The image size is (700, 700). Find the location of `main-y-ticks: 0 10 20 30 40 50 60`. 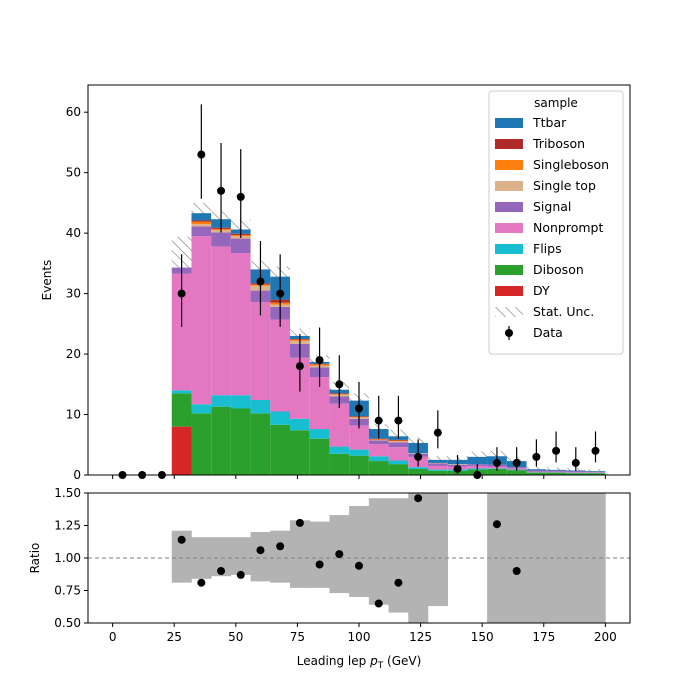

main-y-ticks: 0 10 20 30 40 50 60 is located at coordinates (77, 293).